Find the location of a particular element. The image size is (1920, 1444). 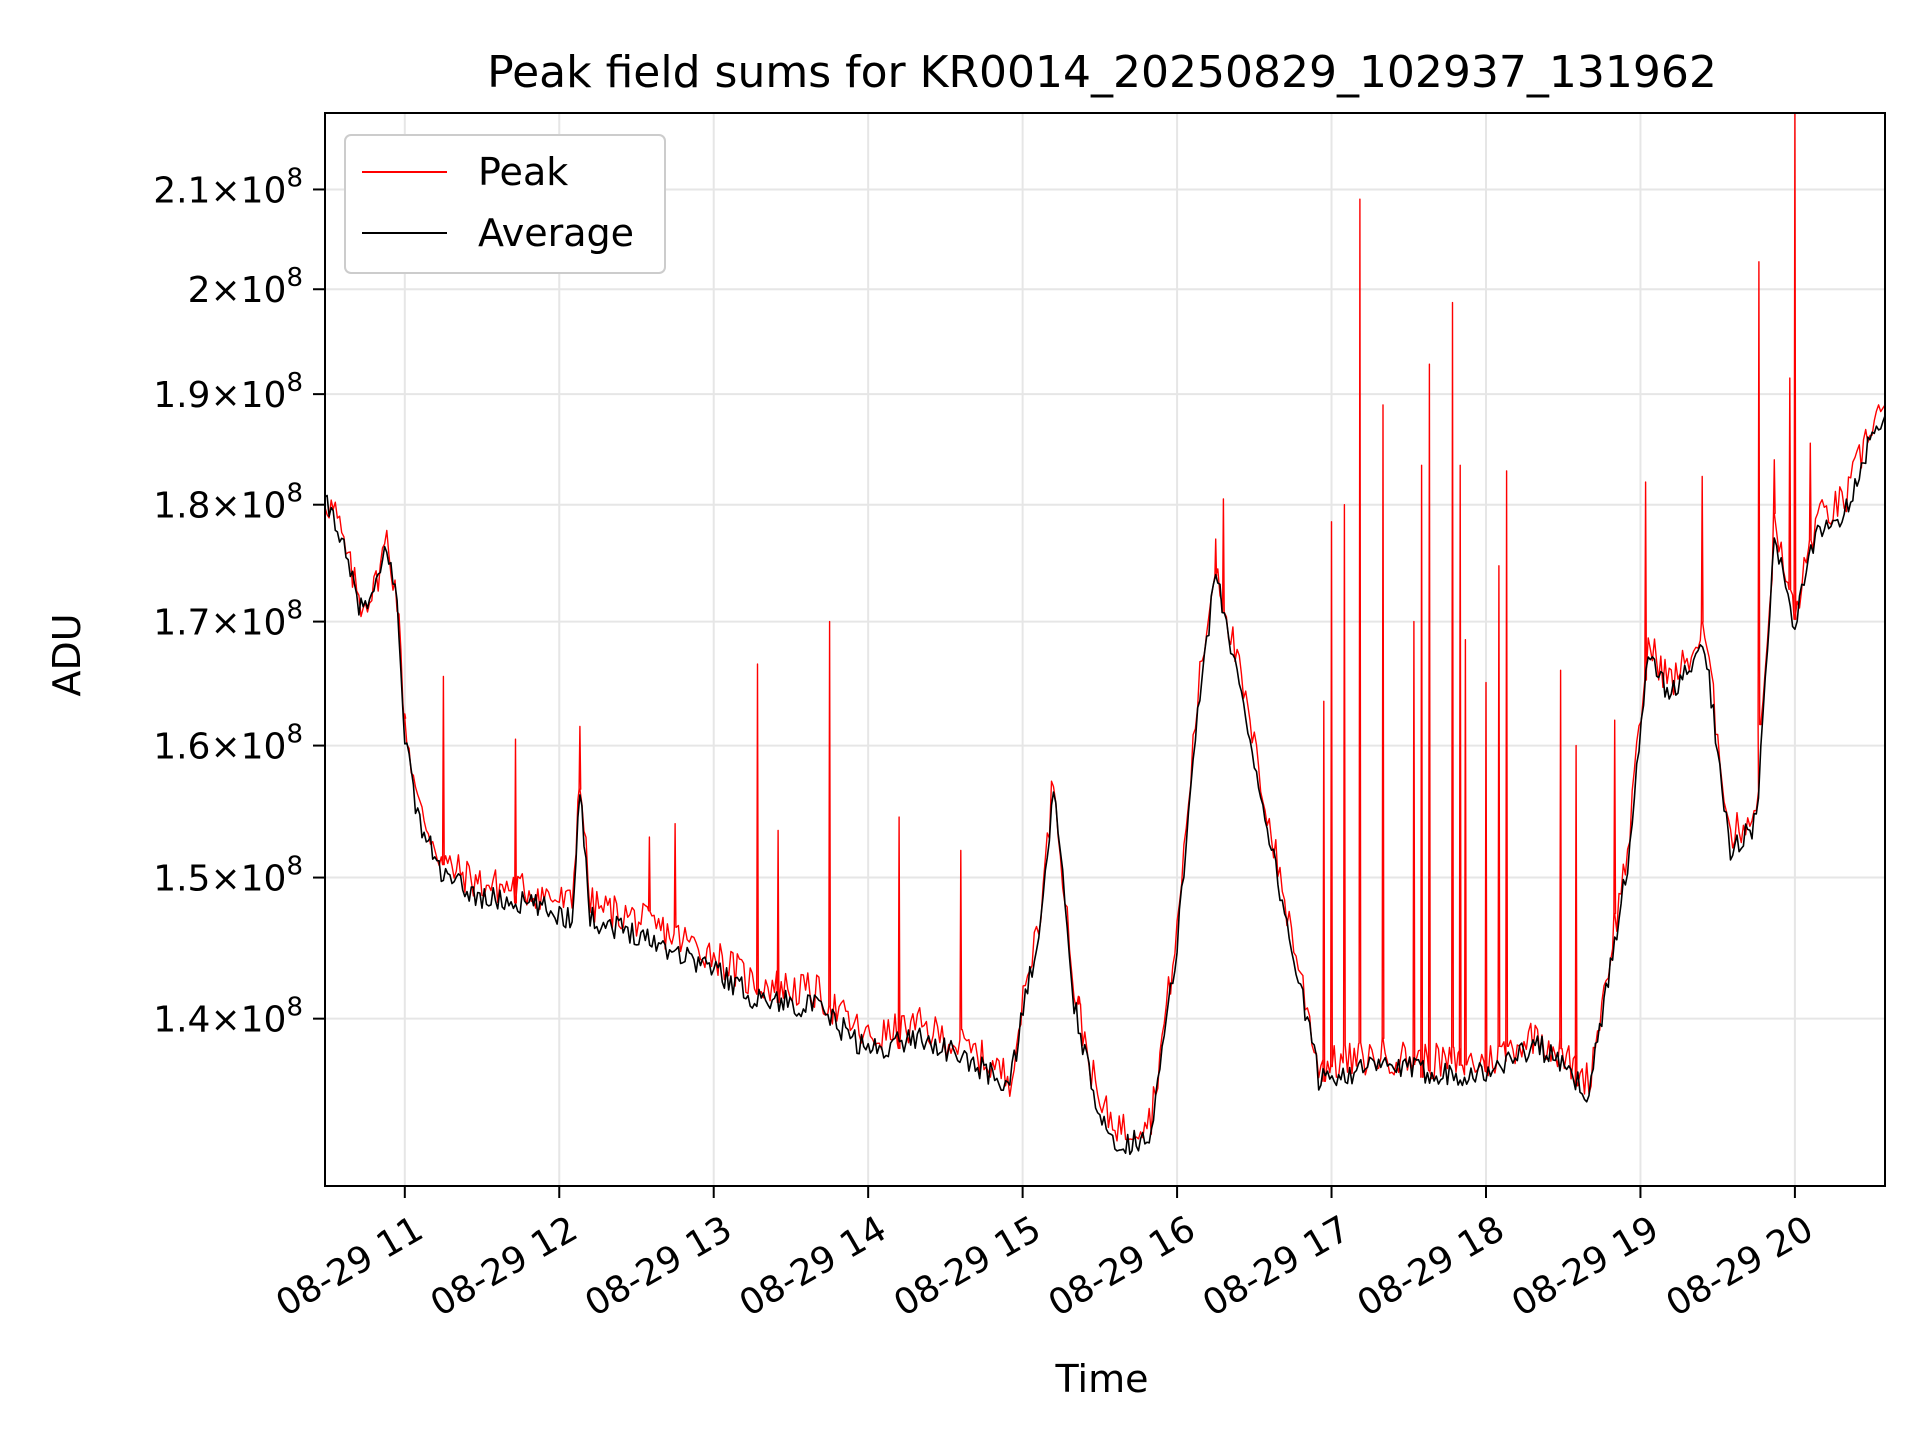

y-tick-label: 1.9×10⁸ is located at coordinates (228, 392).